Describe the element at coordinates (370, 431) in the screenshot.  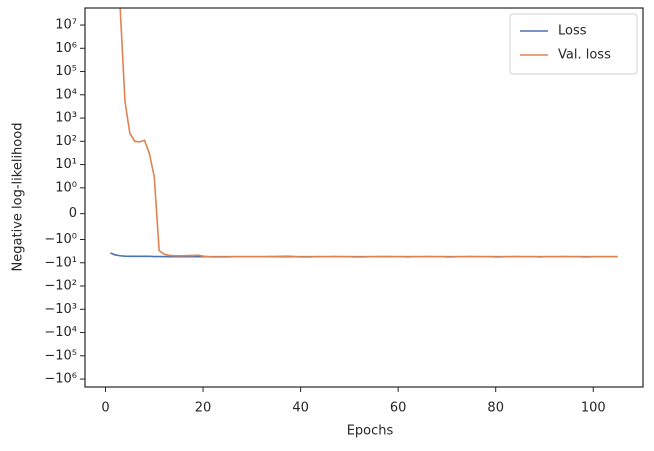
I see `x-axis-label: Epochs` at that location.